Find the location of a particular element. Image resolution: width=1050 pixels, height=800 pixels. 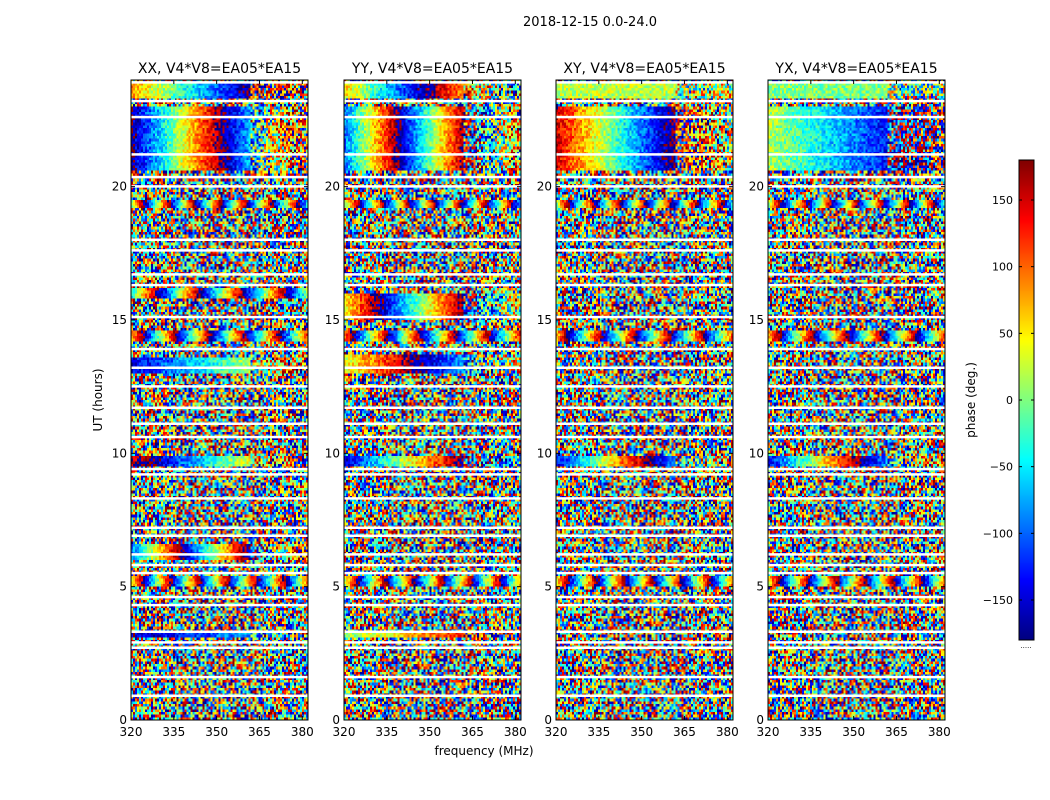

panel-title: XY, V4*V8=EA05*EA15 is located at coordinates (644, 69).